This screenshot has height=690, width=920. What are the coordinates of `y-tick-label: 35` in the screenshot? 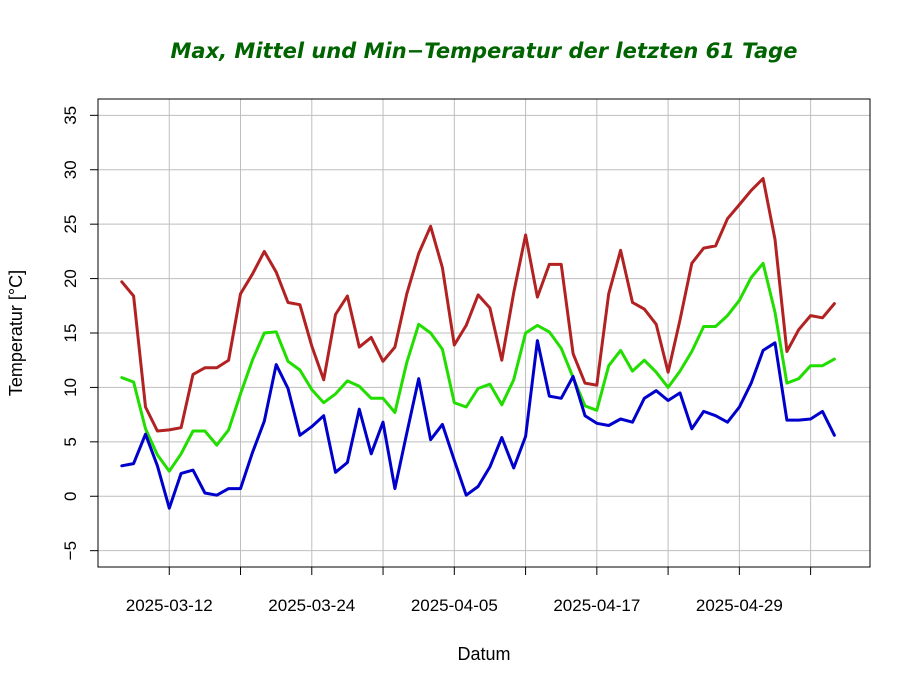 It's located at (70, 115).